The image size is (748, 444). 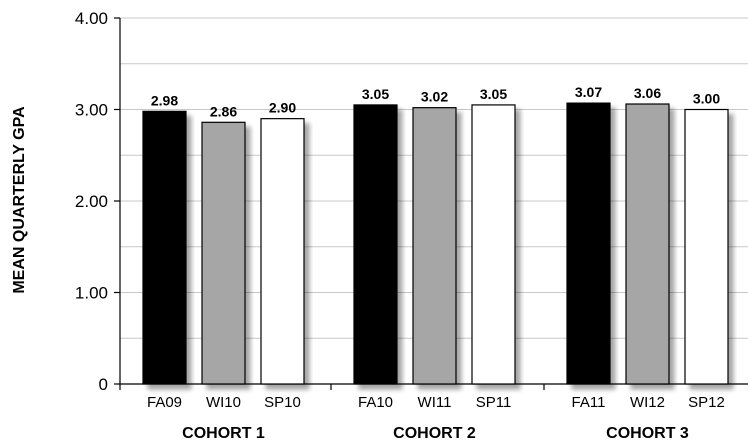 I want to click on x-category-label: FA11, so click(x=589, y=402).